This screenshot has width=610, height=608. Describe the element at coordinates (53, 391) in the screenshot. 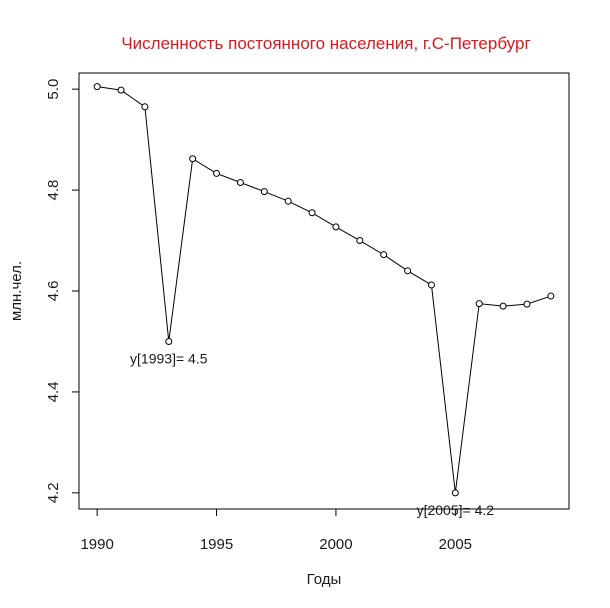

I see `y-tick-label: 4.4` at that location.